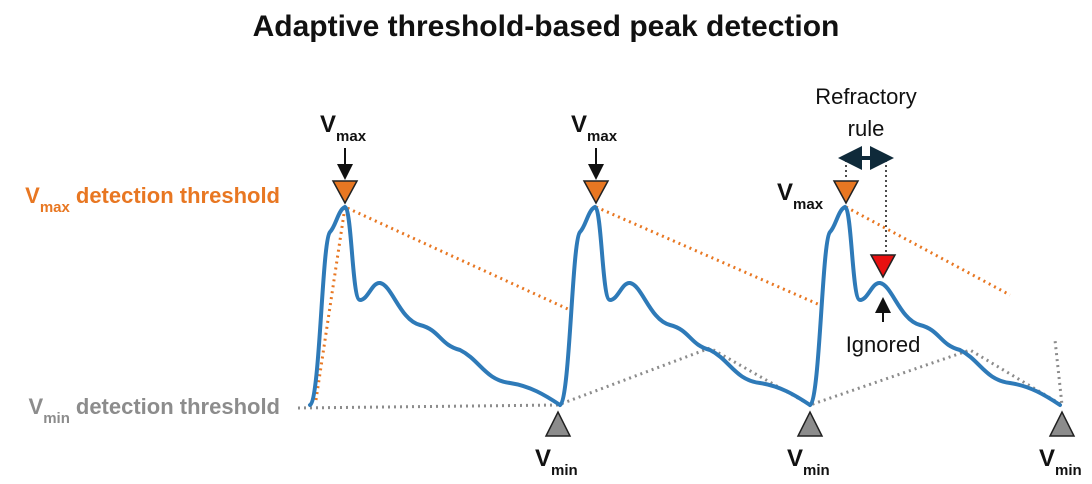  I want to click on peak-markers, so click(595, 192).